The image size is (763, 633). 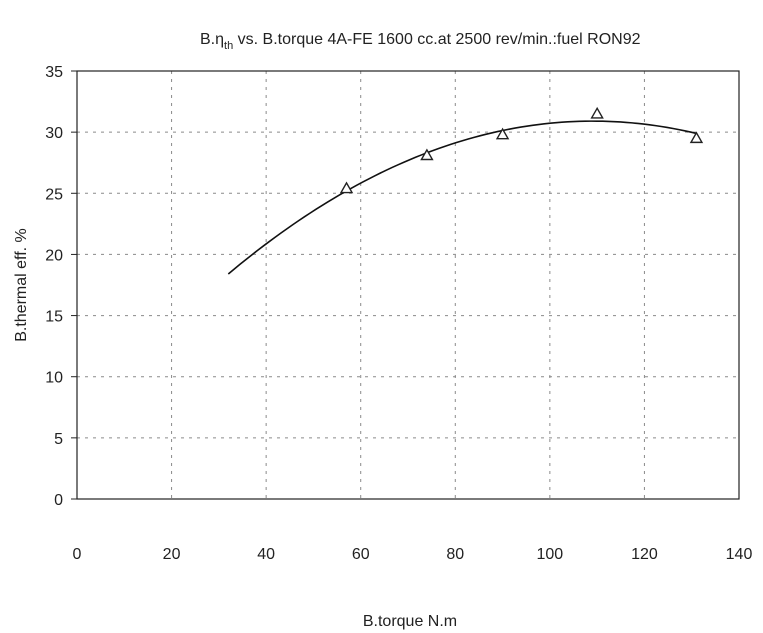 What do you see at coordinates (21, 285) in the screenshot?
I see `y-axis-title: B.thermal eff. %` at bounding box center [21, 285].